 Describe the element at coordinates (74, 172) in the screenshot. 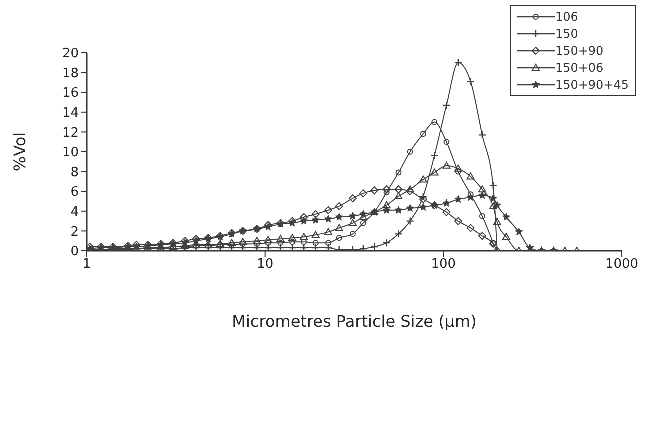

I see `y-tick-label: 8` at that location.